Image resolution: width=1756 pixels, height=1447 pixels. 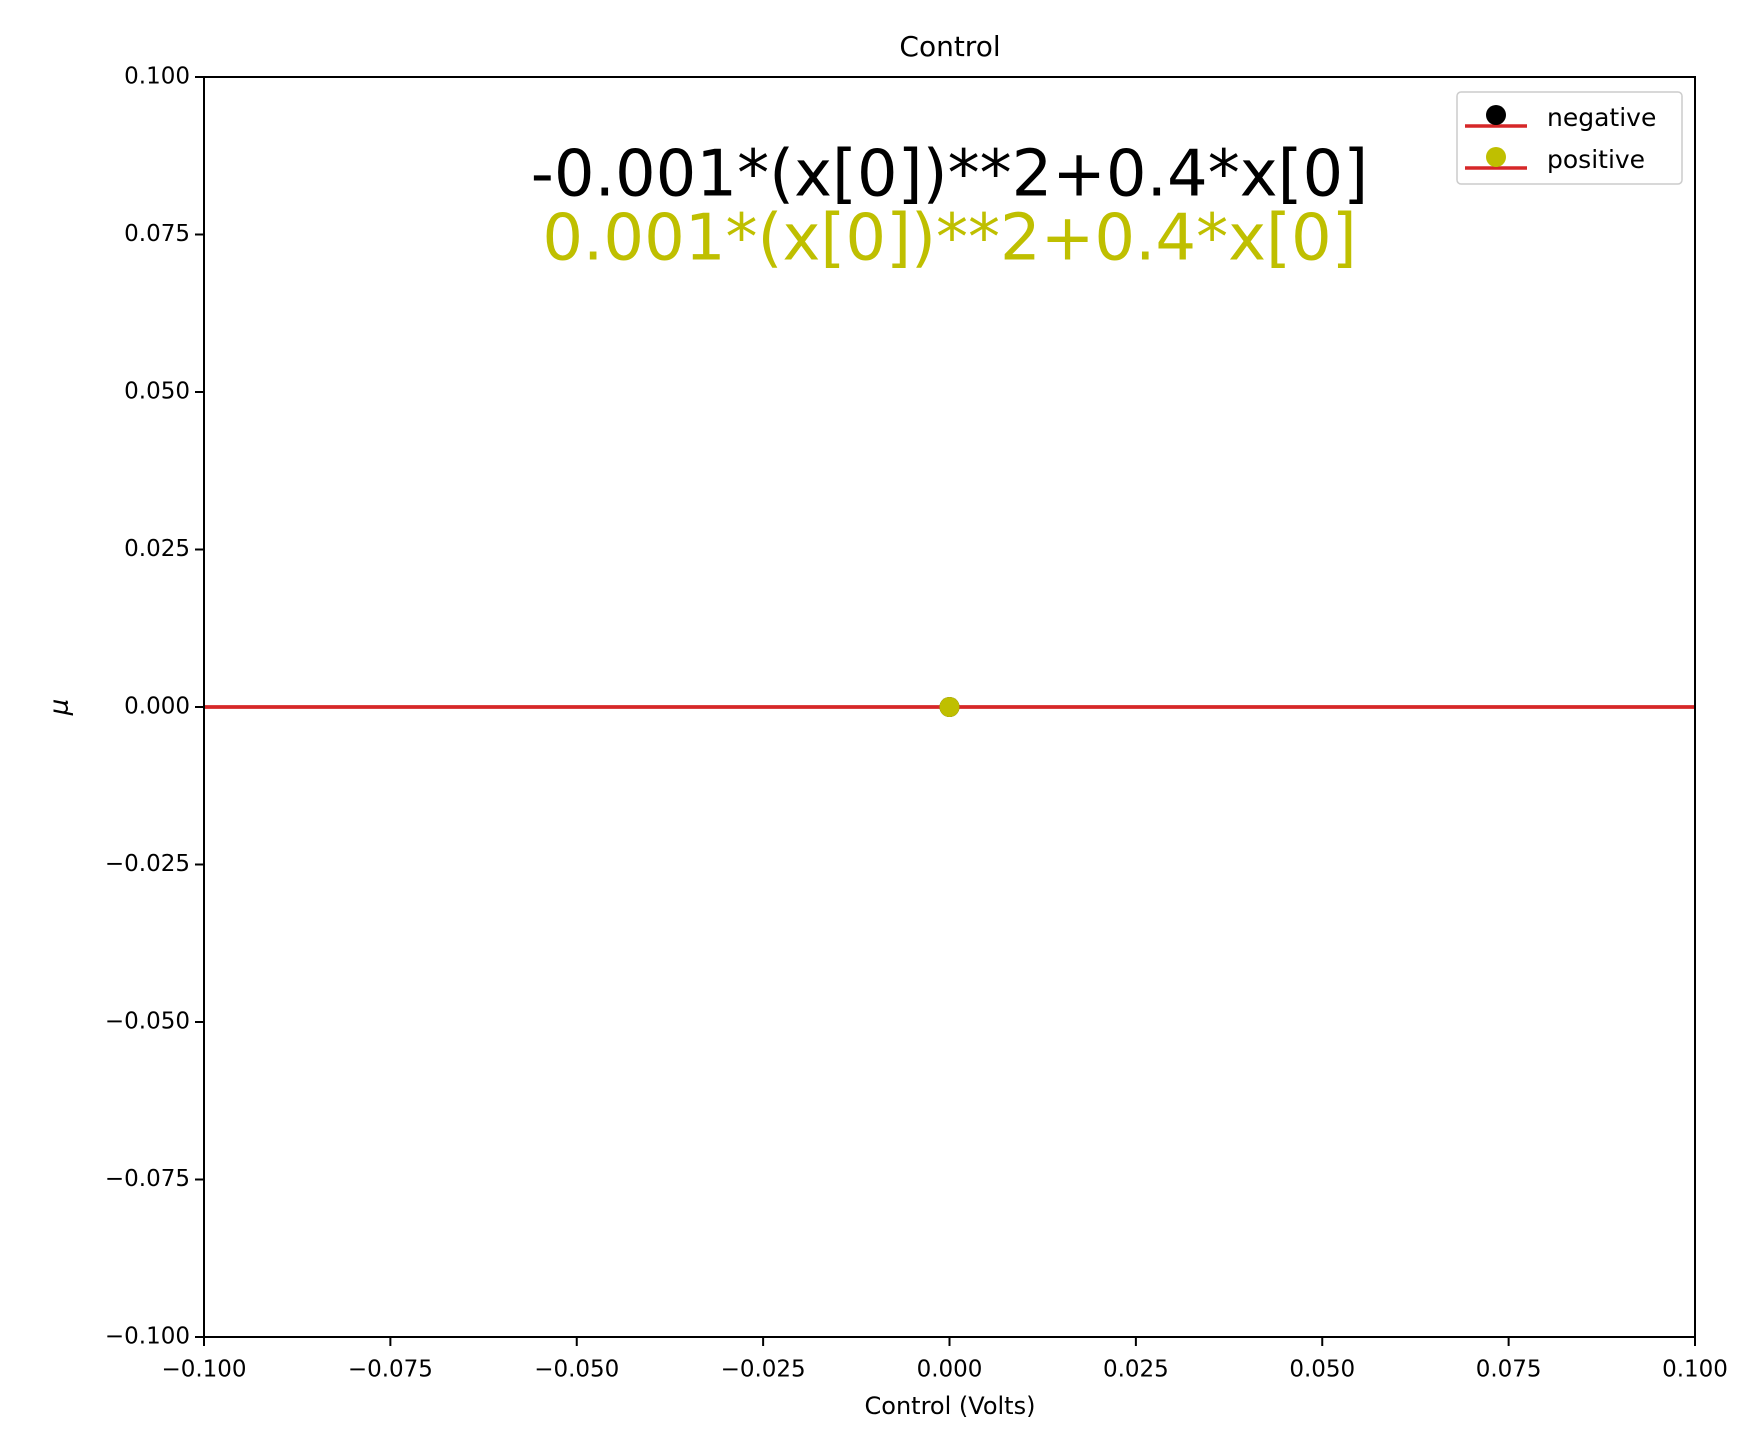 I want to click on x-tick-label: −0.025, so click(x=763, y=1370).